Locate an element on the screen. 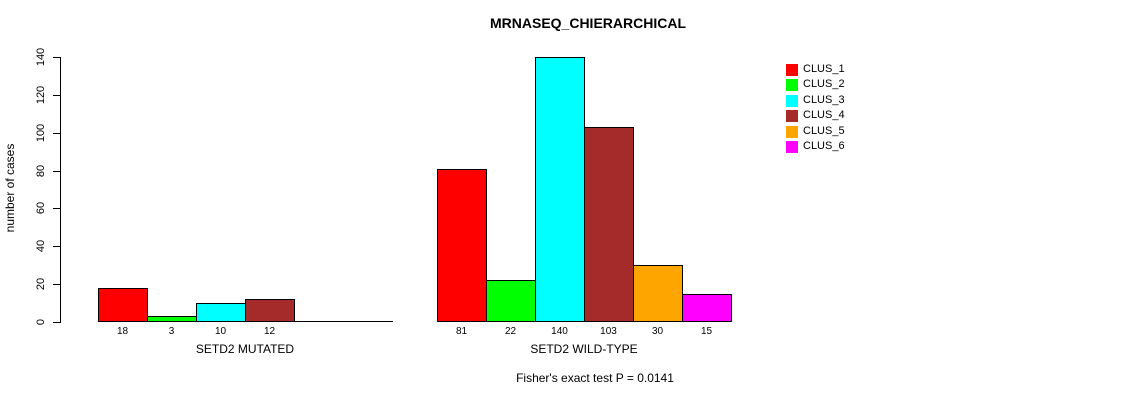 This screenshot has height=400, width=1140. bar-value-label: 15 is located at coordinates (706, 331).